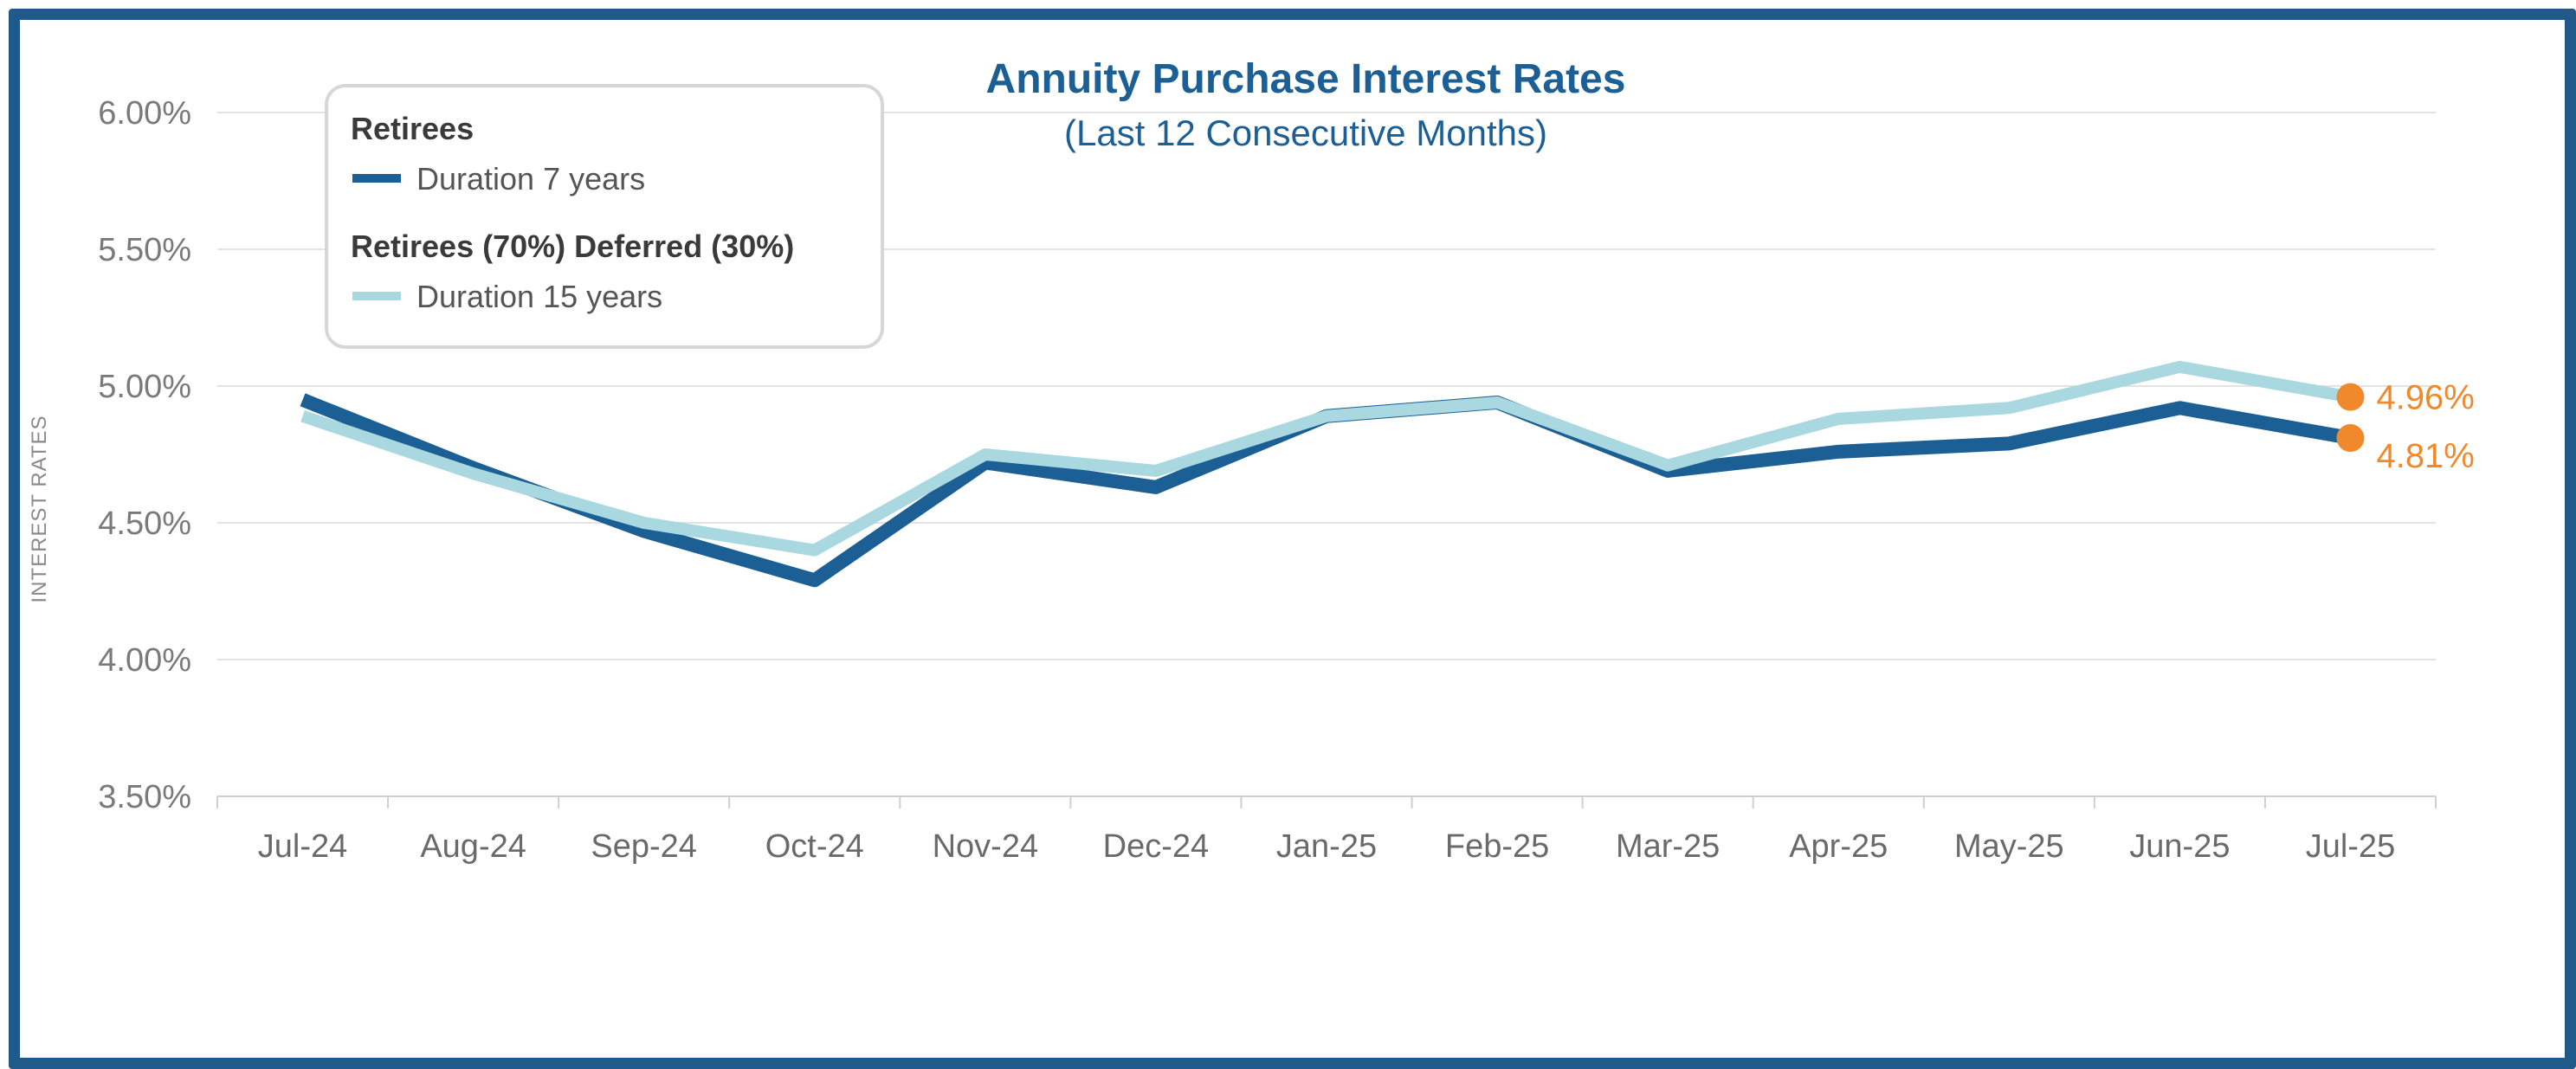 This screenshot has width=2576, height=1069. Describe the element at coordinates (2425, 398) in the screenshot. I see `end-value-label: 4.96%` at that location.